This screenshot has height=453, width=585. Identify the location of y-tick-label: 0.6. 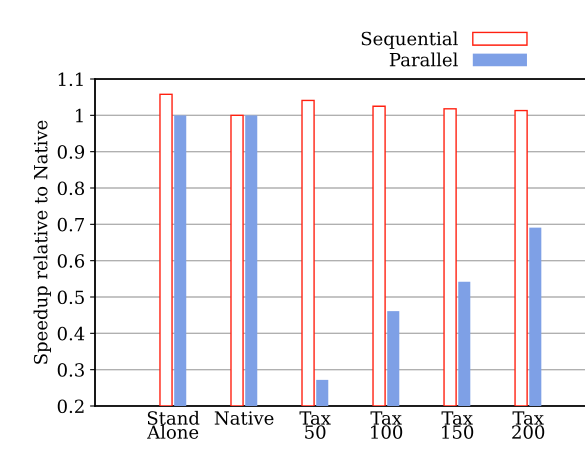
(71, 261).